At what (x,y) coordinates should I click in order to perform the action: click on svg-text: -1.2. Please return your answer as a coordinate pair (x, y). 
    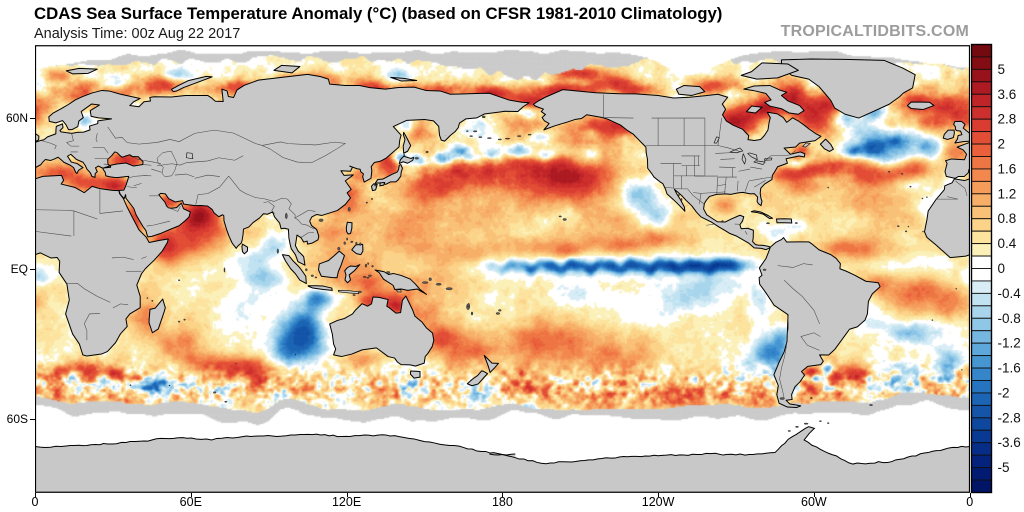
    Looking at the image, I should click on (1009, 343).